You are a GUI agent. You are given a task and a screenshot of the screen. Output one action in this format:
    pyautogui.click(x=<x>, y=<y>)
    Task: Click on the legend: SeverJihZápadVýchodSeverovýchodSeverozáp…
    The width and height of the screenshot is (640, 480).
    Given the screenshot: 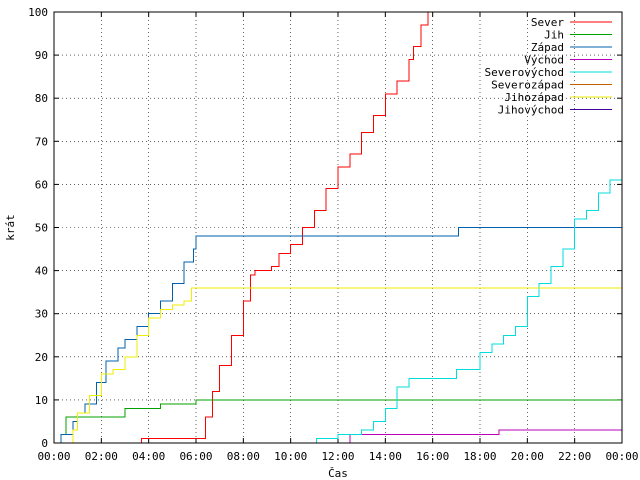 What is the action you would take?
    pyautogui.click(x=548, y=66)
    